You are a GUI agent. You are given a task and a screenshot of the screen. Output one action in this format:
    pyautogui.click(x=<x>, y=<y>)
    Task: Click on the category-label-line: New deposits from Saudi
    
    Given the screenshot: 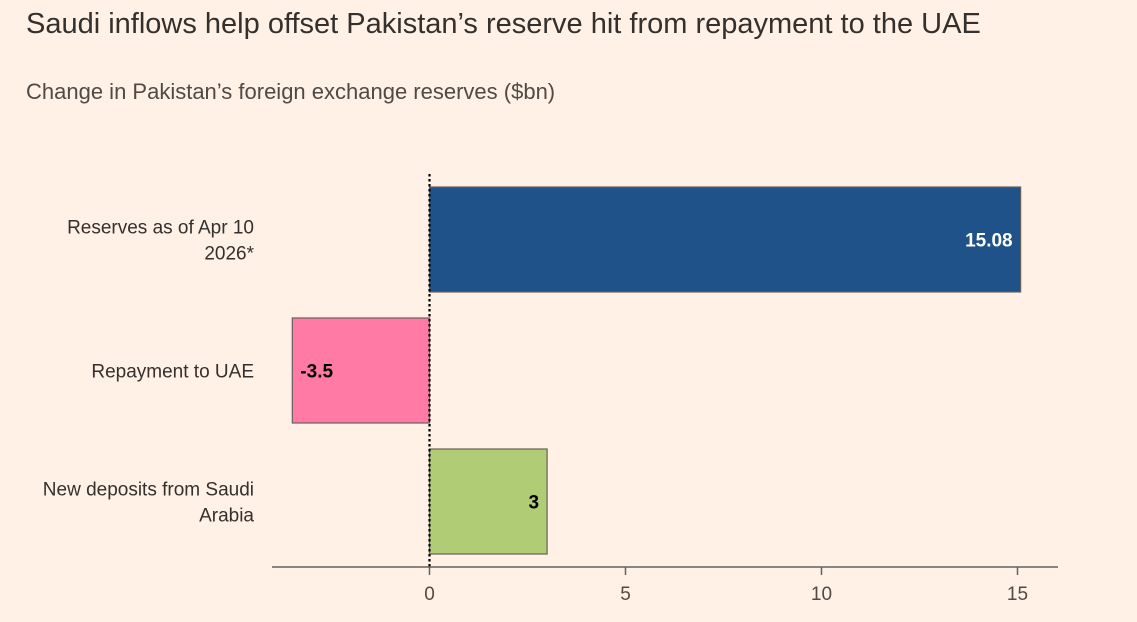 What is the action you would take?
    pyautogui.click(x=148, y=490)
    